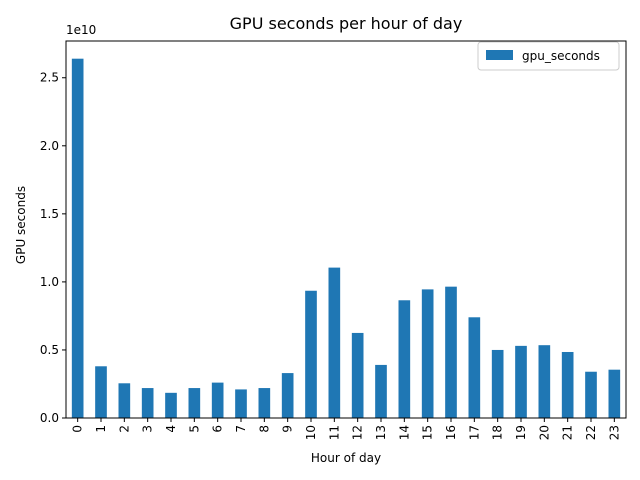 Image resolution: width=640 pixels, height=480 pixels. What do you see at coordinates (404, 432) in the screenshot?
I see `x-tick-label: 14` at bounding box center [404, 432].